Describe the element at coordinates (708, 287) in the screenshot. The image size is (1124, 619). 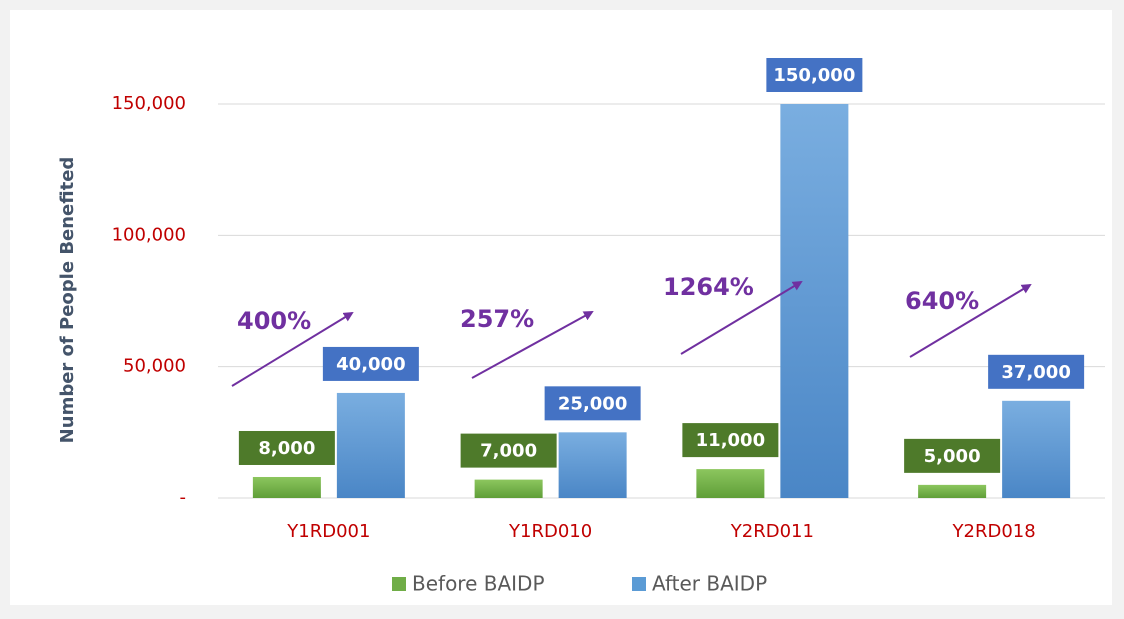
I see `growth-label: 1264%` at that location.